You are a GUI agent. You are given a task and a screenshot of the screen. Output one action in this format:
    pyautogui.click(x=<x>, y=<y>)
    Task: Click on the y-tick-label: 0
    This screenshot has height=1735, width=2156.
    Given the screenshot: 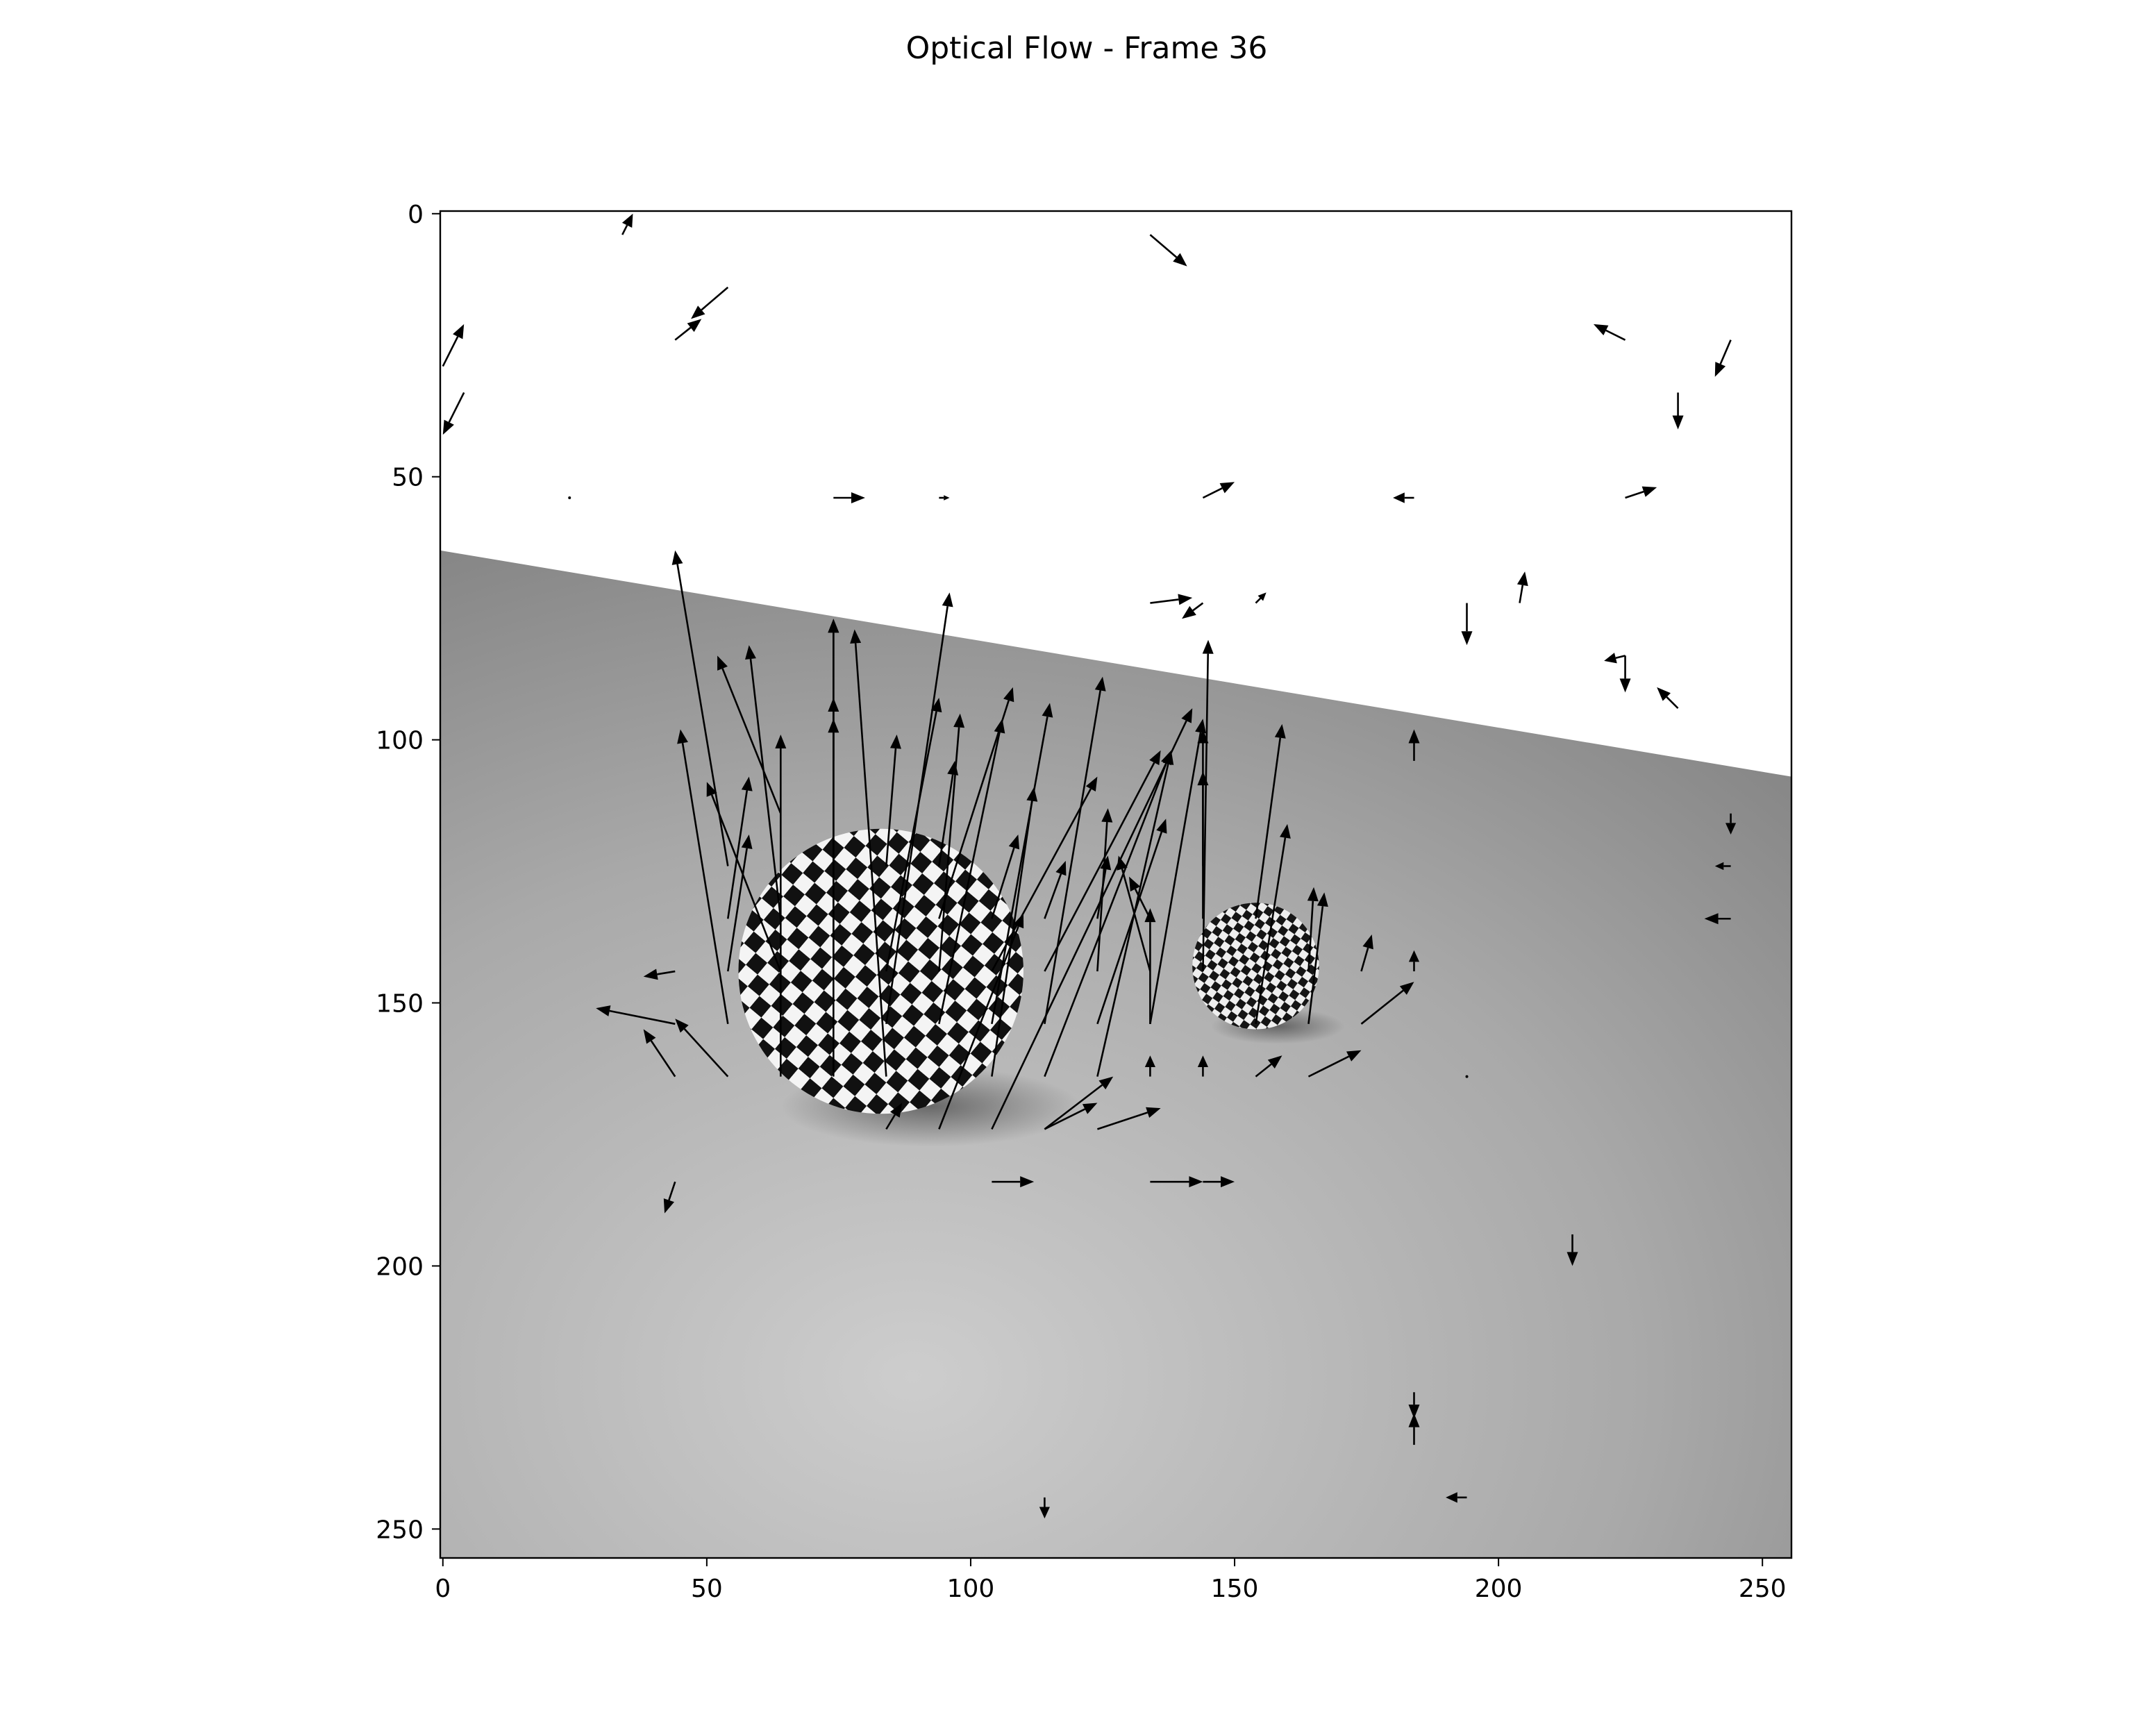 What is the action you would take?
    pyautogui.click(x=416, y=215)
    